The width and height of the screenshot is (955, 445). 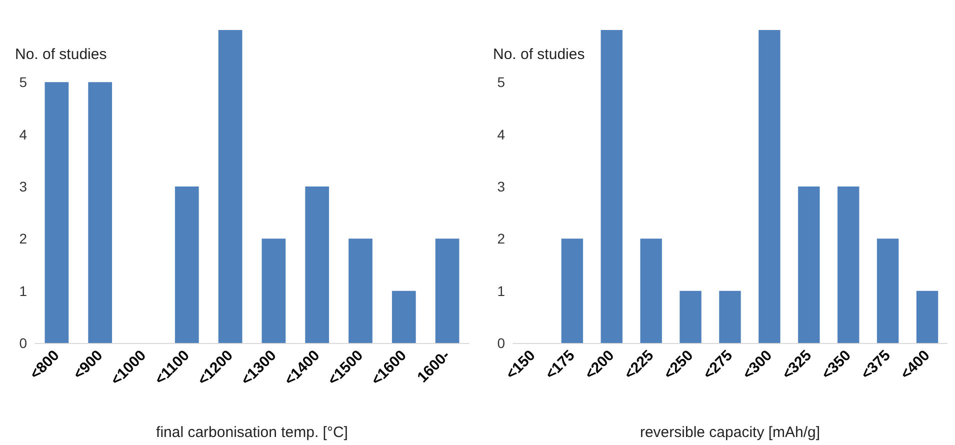 What do you see at coordinates (252, 432) in the screenshot?
I see `x-axis-title: final carbonisation temp. [°C]` at bounding box center [252, 432].